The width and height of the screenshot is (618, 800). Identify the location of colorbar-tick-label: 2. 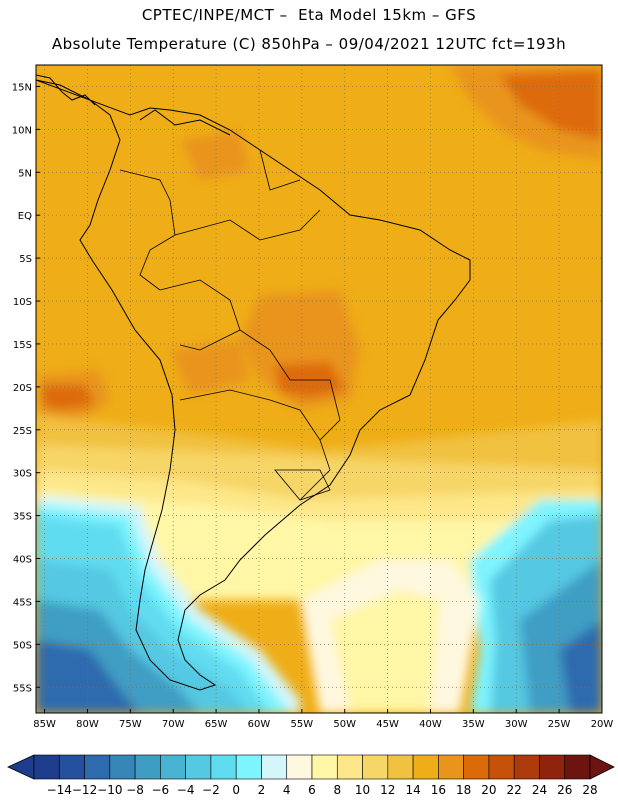
(262, 790).